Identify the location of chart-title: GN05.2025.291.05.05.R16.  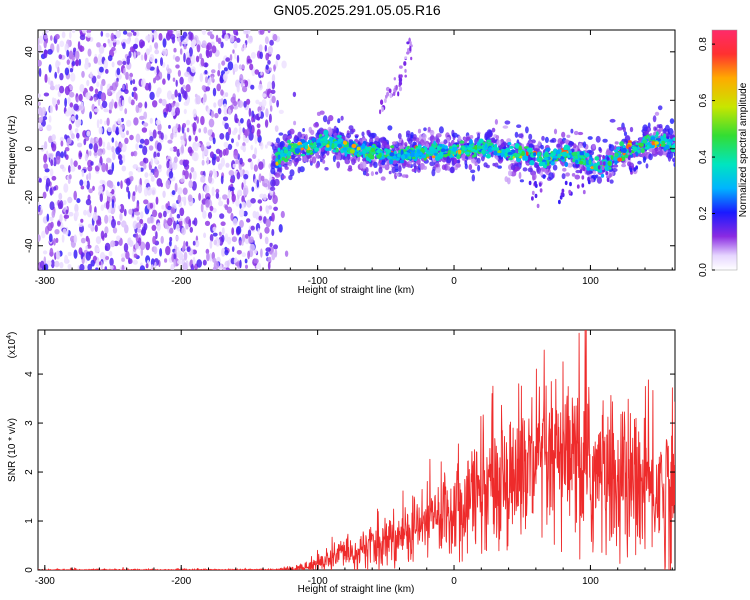
(357, 10).